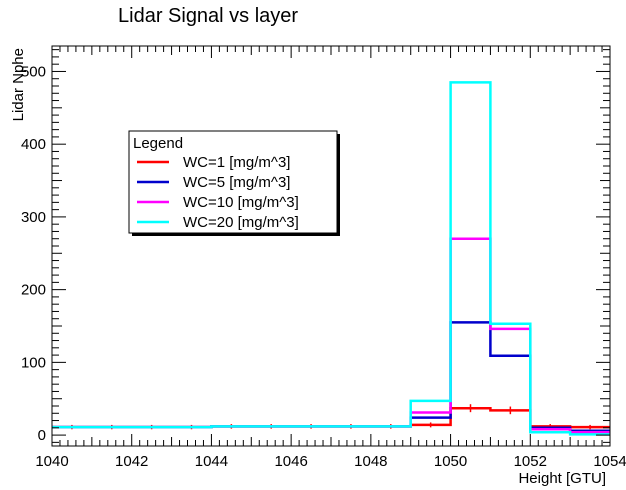 This screenshot has height=490, width=626. What do you see at coordinates (450, 461) in the screenshot?
I see `x-tick-label: 1050` at bounding box center [450, 461].